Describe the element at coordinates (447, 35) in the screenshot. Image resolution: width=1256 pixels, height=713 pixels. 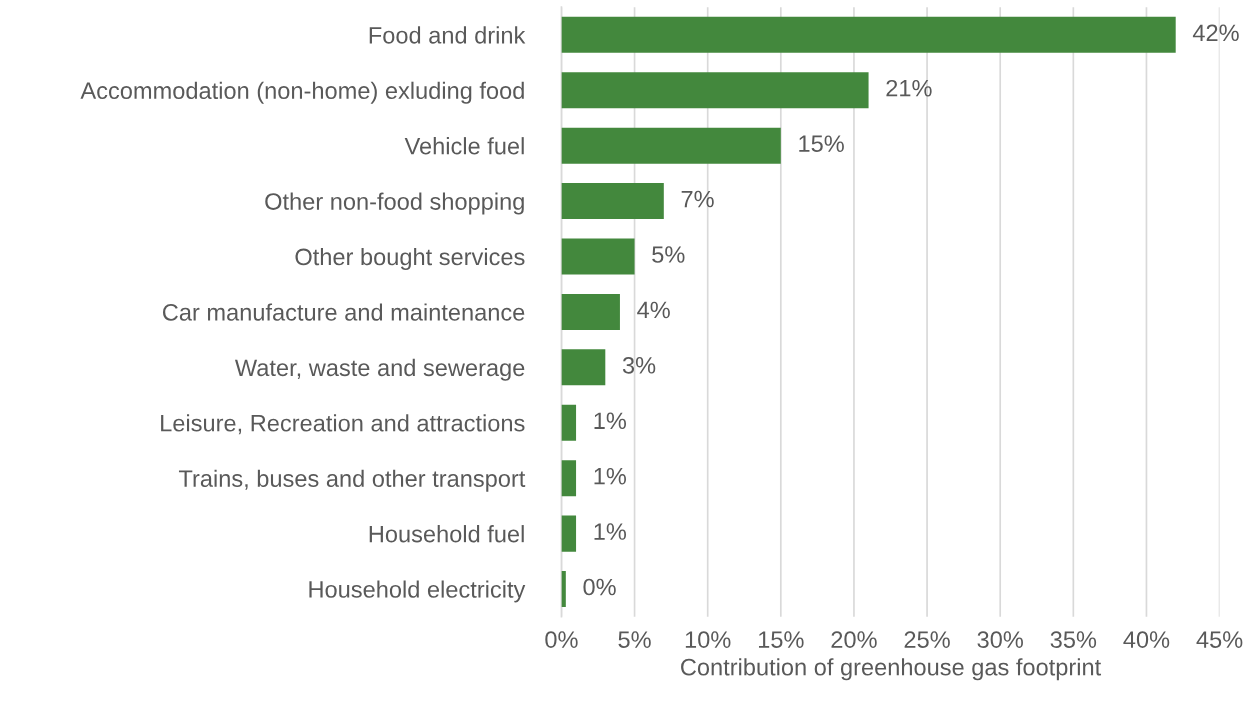
I see `y-tick-label: Food and drink` at that location.